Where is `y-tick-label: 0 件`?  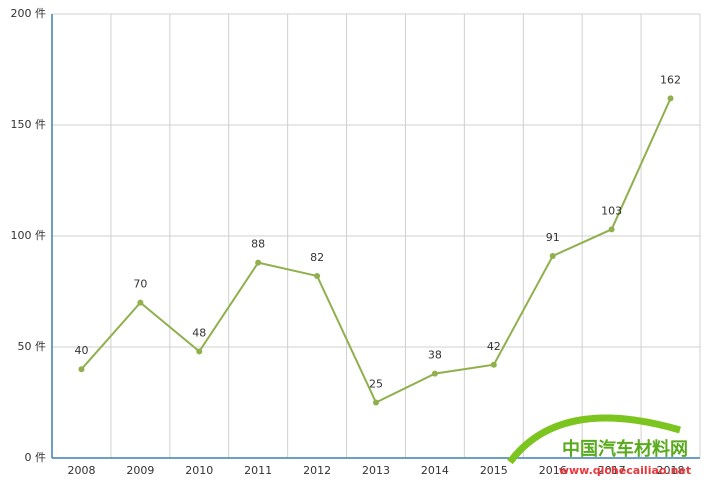
y-tick-label: 0 件 is located at coordinates (36, 457).